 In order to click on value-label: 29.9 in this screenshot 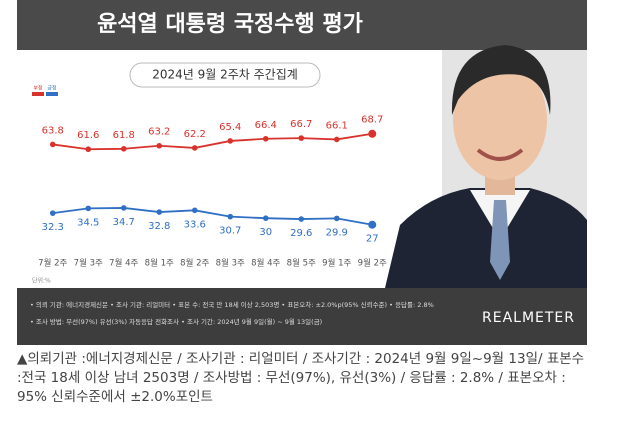, I will do `click(337, 232)`.